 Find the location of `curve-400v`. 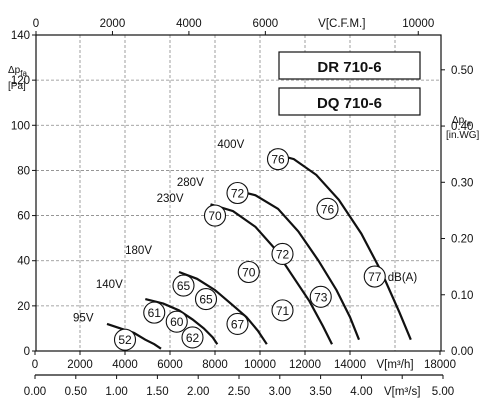

curve-400v is located at coordinates (340, 246).